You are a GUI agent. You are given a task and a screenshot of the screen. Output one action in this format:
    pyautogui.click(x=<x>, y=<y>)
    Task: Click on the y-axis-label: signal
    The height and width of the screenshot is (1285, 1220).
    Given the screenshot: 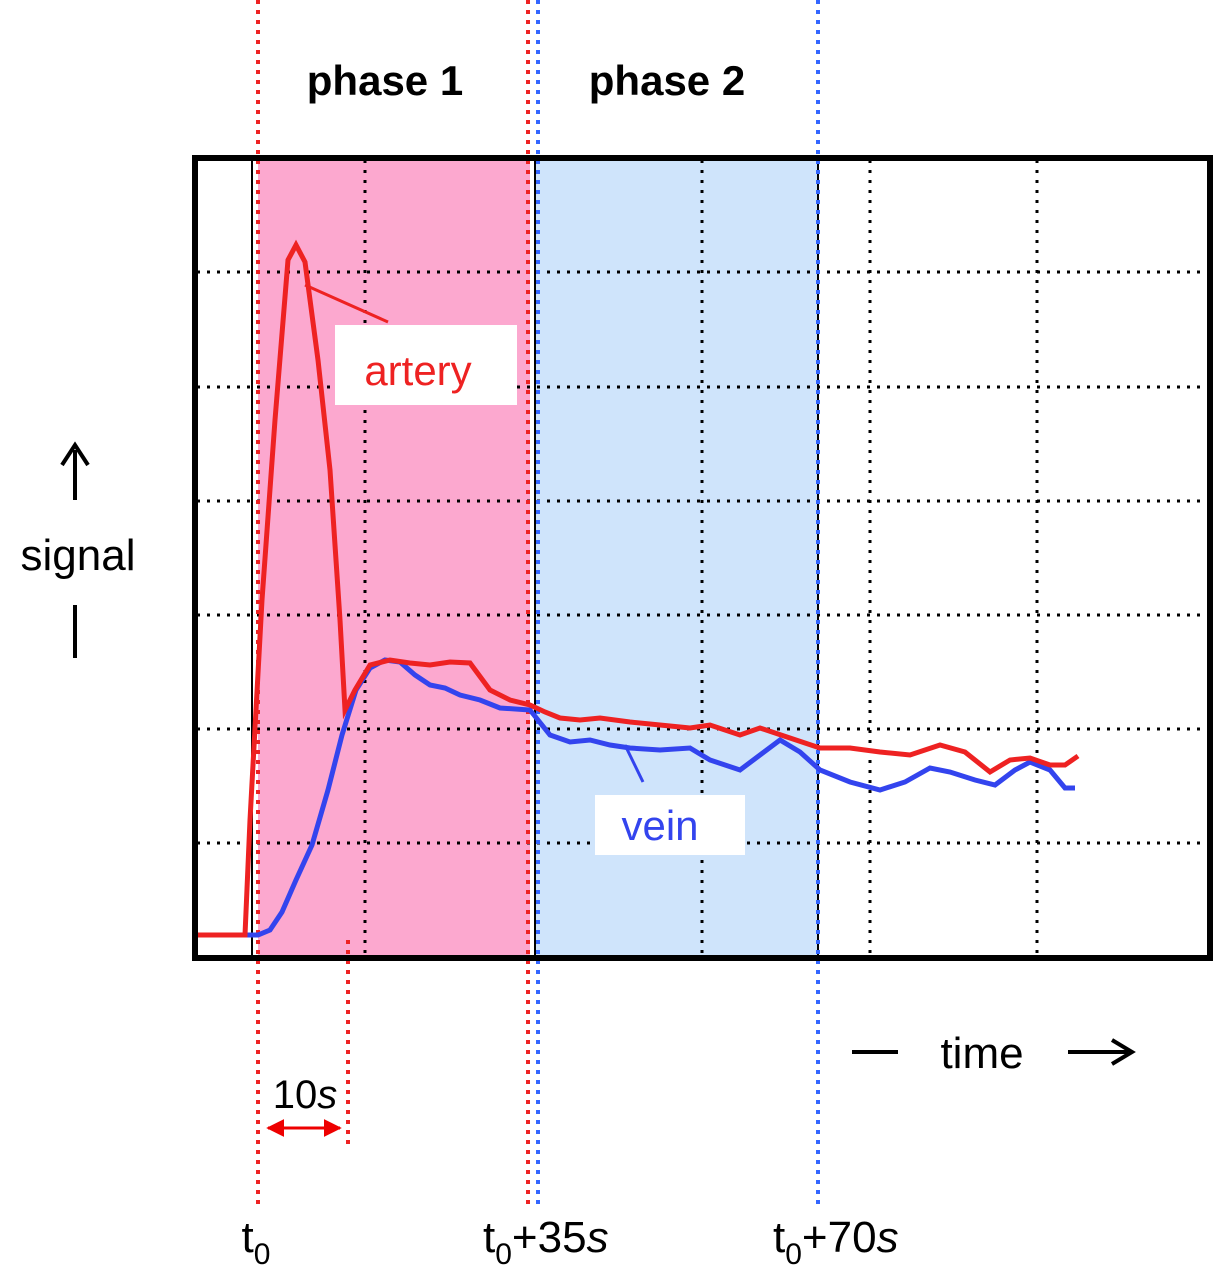 What is the action you would take?
    pyautogui.click(x=78, y=555)
    